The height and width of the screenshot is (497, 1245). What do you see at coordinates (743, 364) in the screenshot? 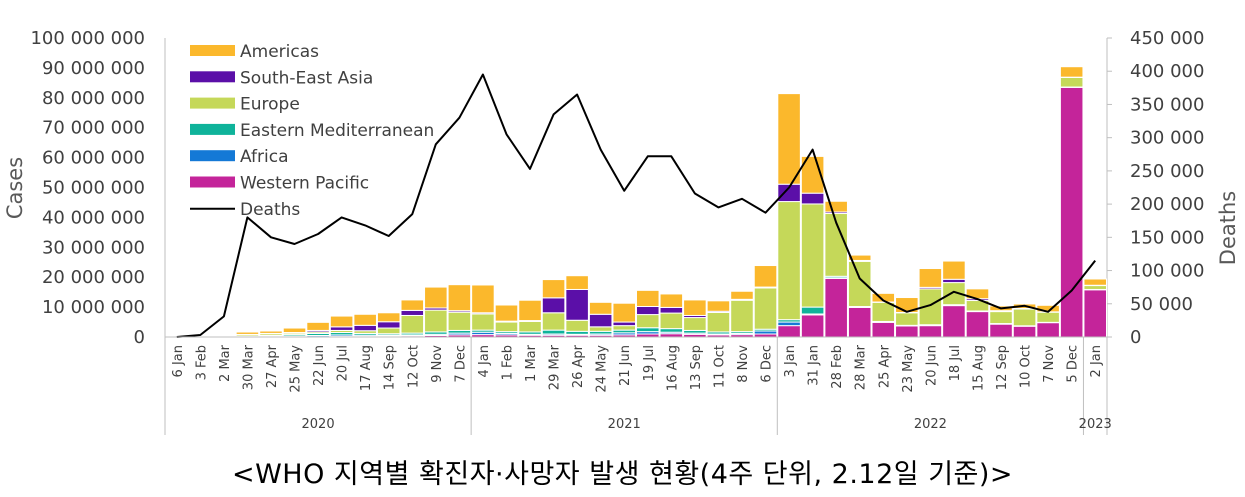
I see `x-tick-label: 8 Nov` at bounding box center [743, 364].